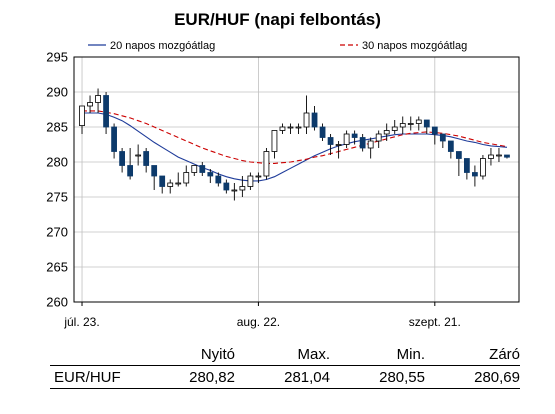 This screenshot has width=555, height=414. Describe the element at coordinates (57, 162) in the screenshot. I see `y-tick-label: 280` at that location.